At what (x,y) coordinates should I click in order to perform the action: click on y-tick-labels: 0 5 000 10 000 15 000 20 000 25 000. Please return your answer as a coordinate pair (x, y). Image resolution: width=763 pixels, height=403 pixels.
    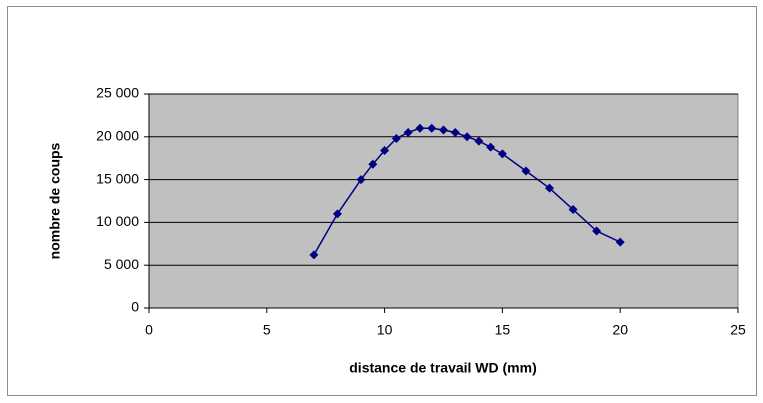
    Looking at the image, I should click on (117, 200).